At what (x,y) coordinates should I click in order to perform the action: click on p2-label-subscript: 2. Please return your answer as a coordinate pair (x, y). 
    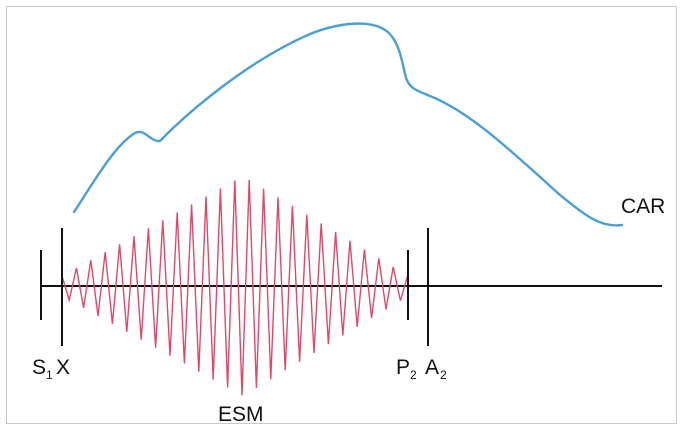
    Looking at the image, I should click on (413, 375).